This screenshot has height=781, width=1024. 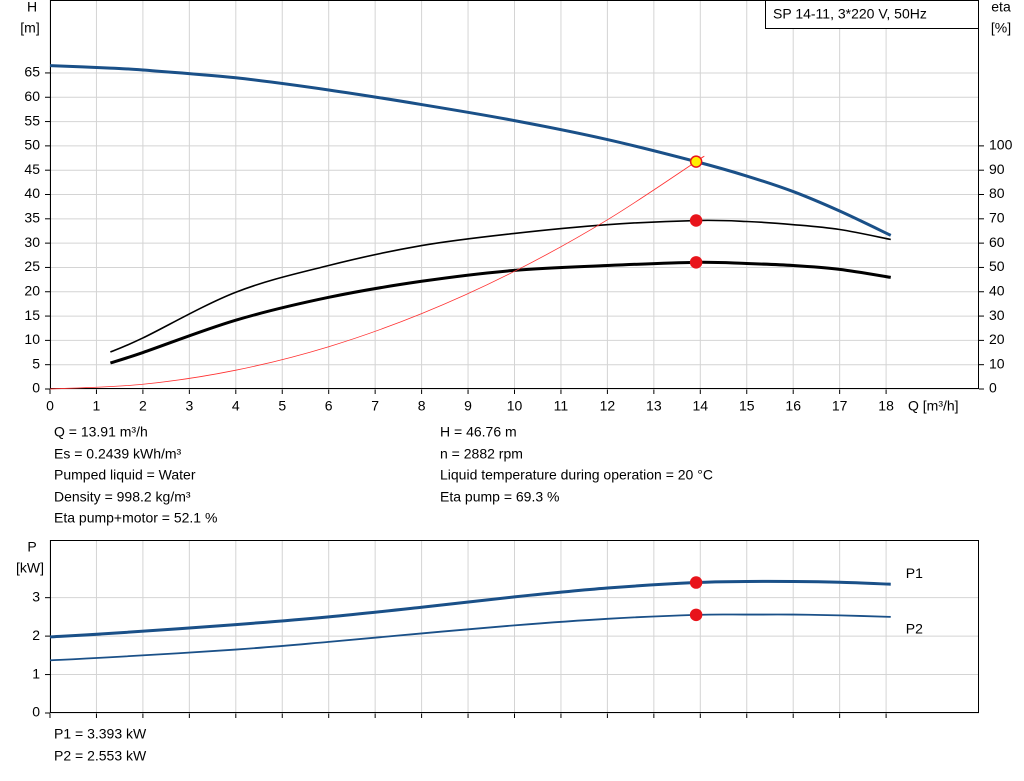 What do you see at coordinates (32, 145) in the screenshot?
I see `y-tick-label: 50` at bounding box center [32, 145].